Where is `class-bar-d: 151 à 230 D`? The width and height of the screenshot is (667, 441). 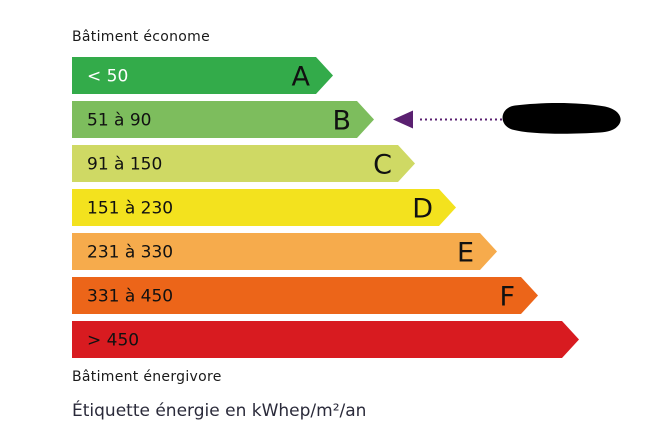 class-bar-d: 151 à 230 D is located at coordinates (264, 207).